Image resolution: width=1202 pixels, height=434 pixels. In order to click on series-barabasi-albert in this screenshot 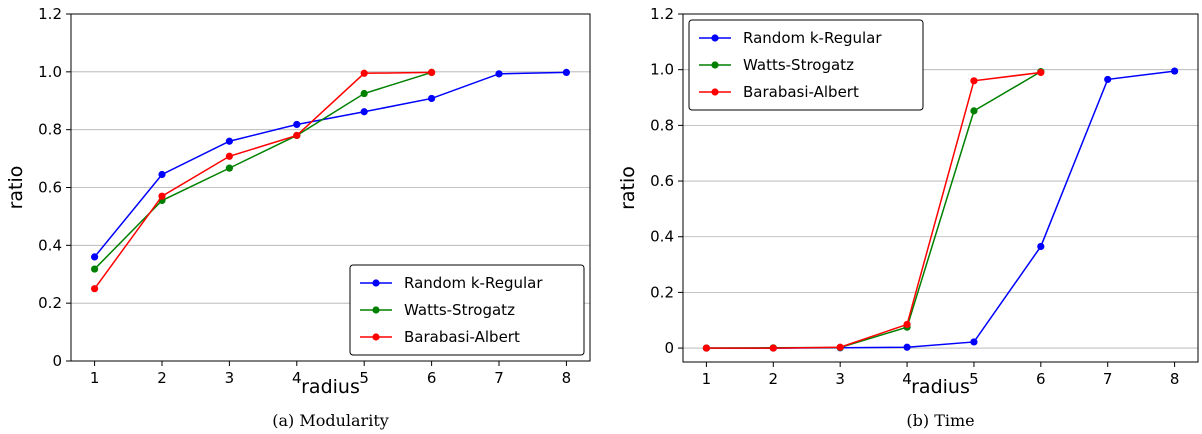, I will do `click(263, 180)`.